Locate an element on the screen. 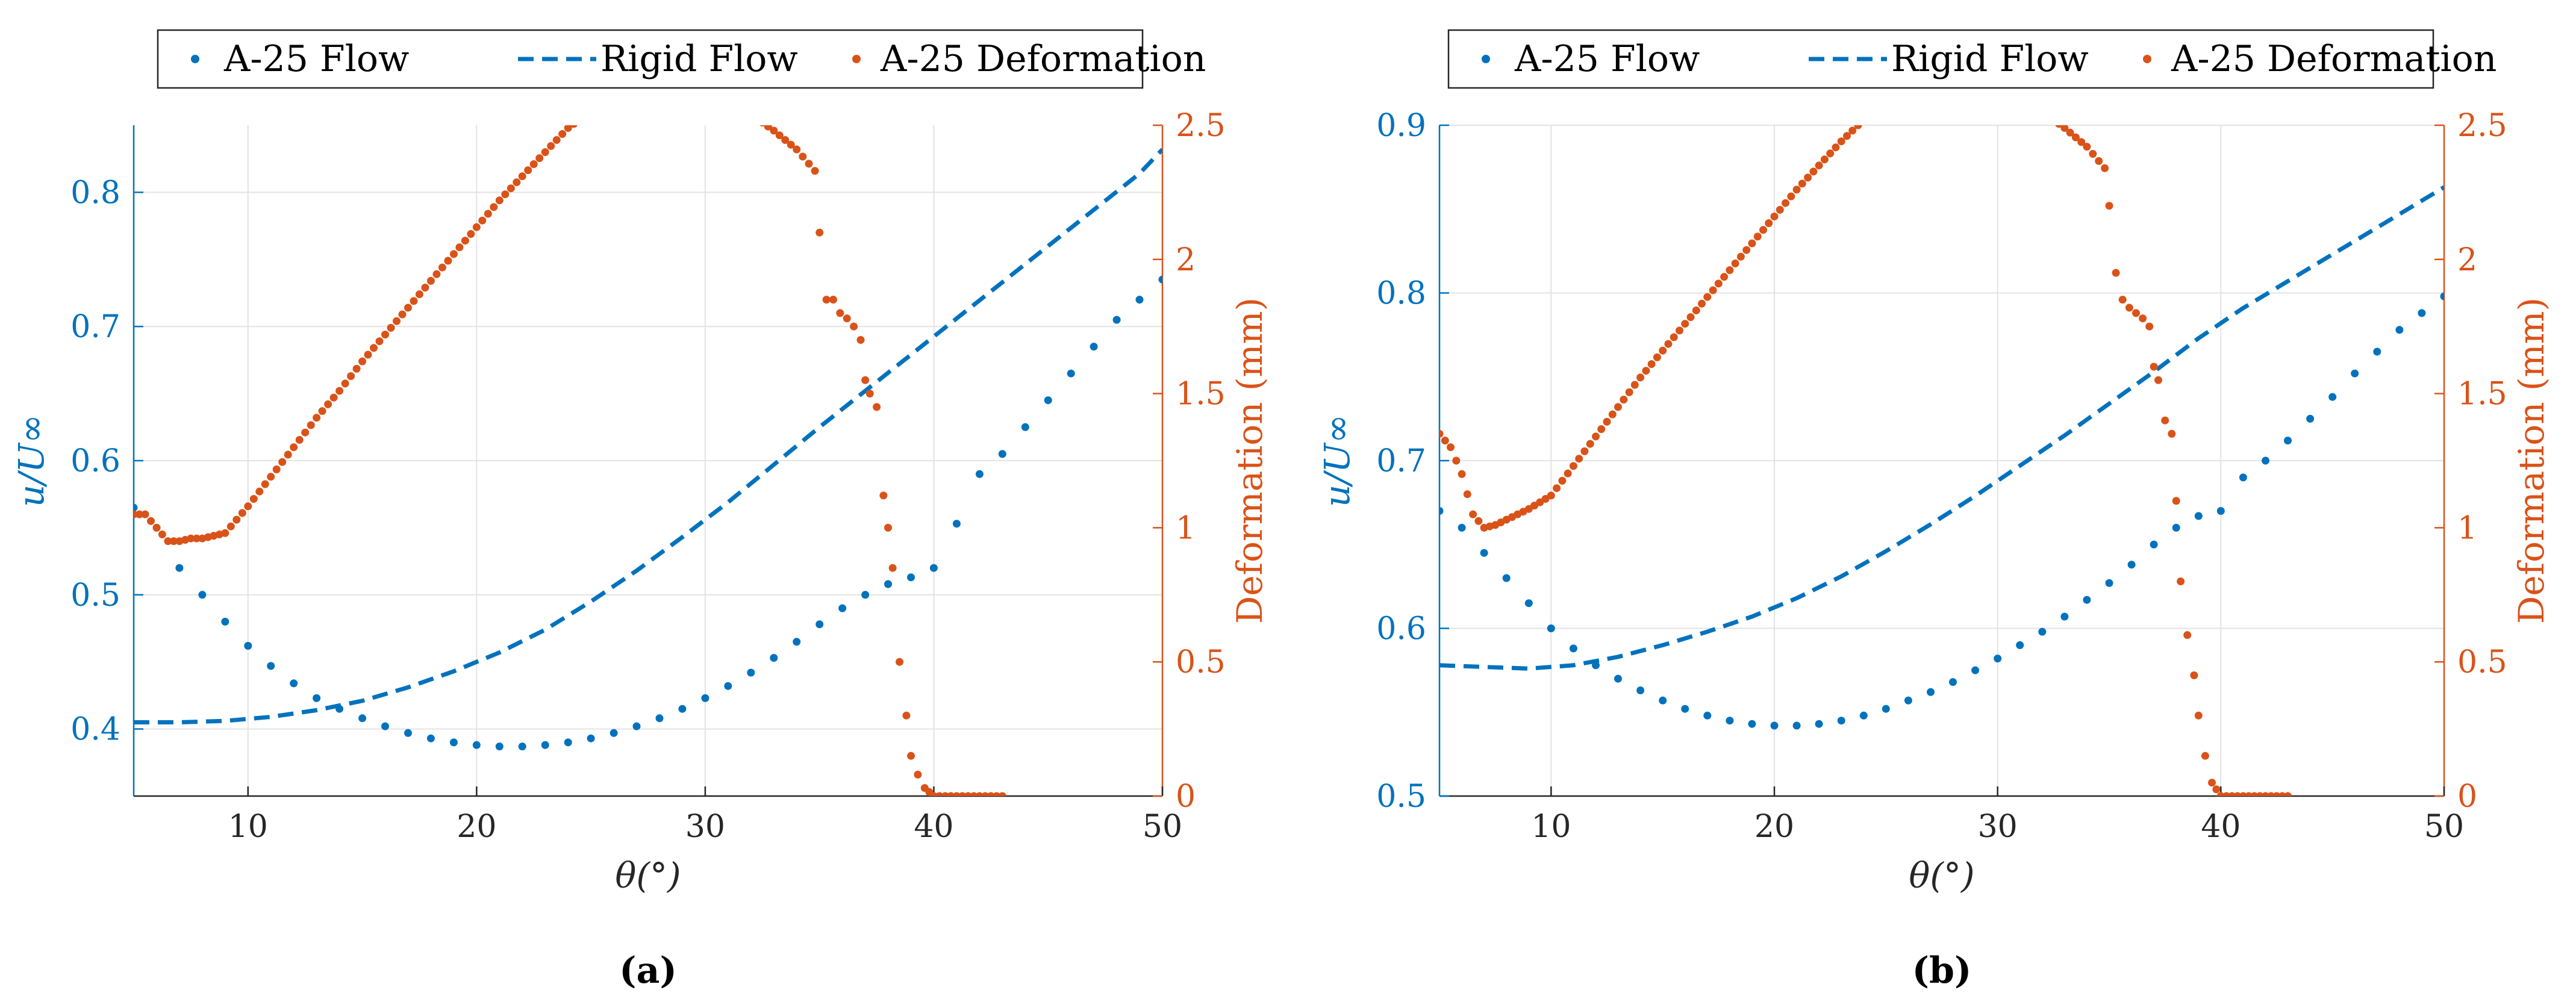  y-right-tick-label: 1 is located at coordinates (2467, 528).